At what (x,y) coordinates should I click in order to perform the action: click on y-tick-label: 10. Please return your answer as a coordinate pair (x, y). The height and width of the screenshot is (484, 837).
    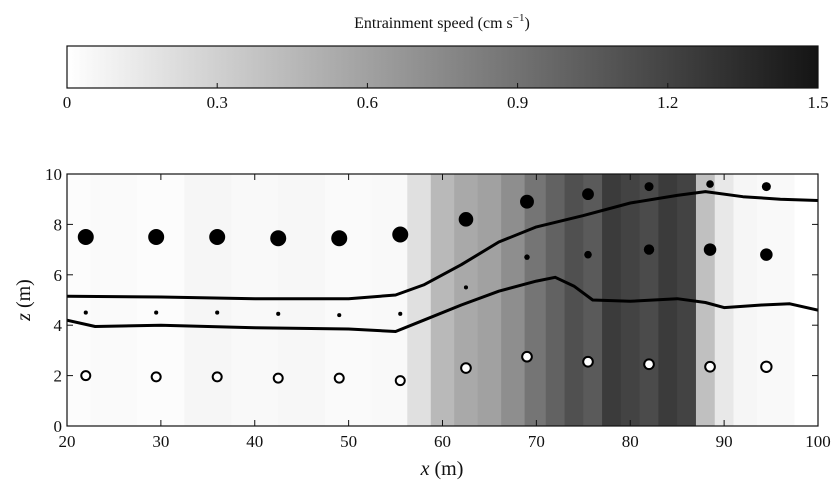
    Looking at the image, I should click on (53, 174).